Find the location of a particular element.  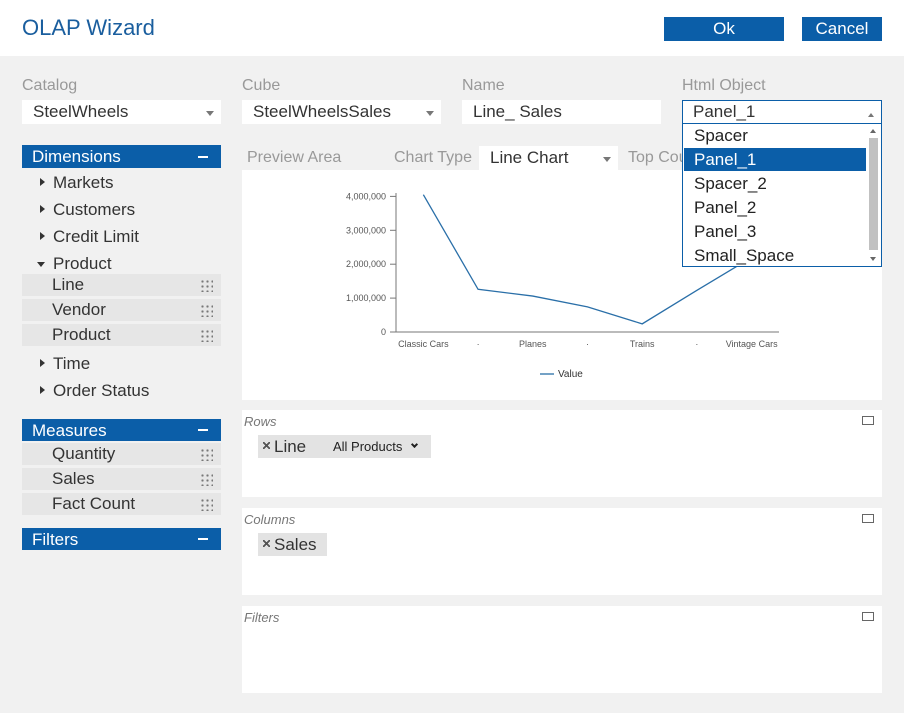

scroll-up-arrow is located at coordinates (873, 129).